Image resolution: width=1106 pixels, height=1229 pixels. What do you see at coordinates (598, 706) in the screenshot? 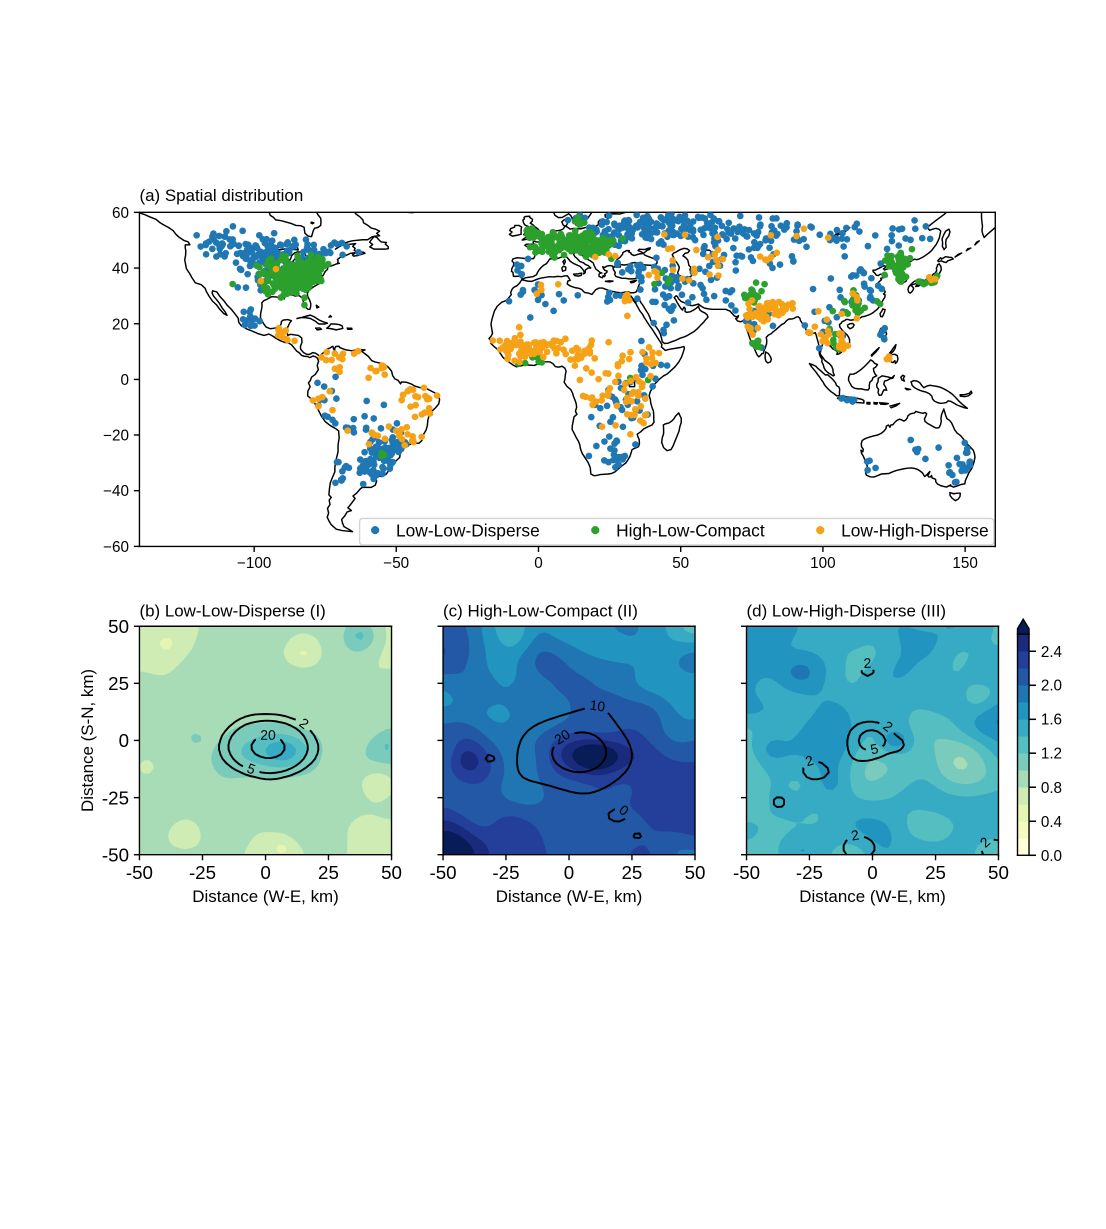
I see `svg-text: 10` at bounding box center [598, 706].